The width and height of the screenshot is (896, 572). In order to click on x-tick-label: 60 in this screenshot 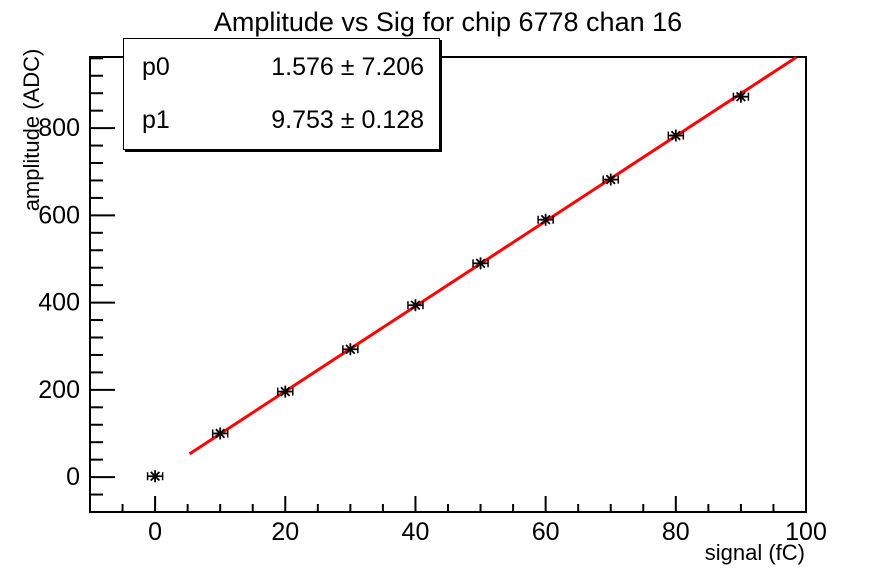, I will do `click(546, 532)`.